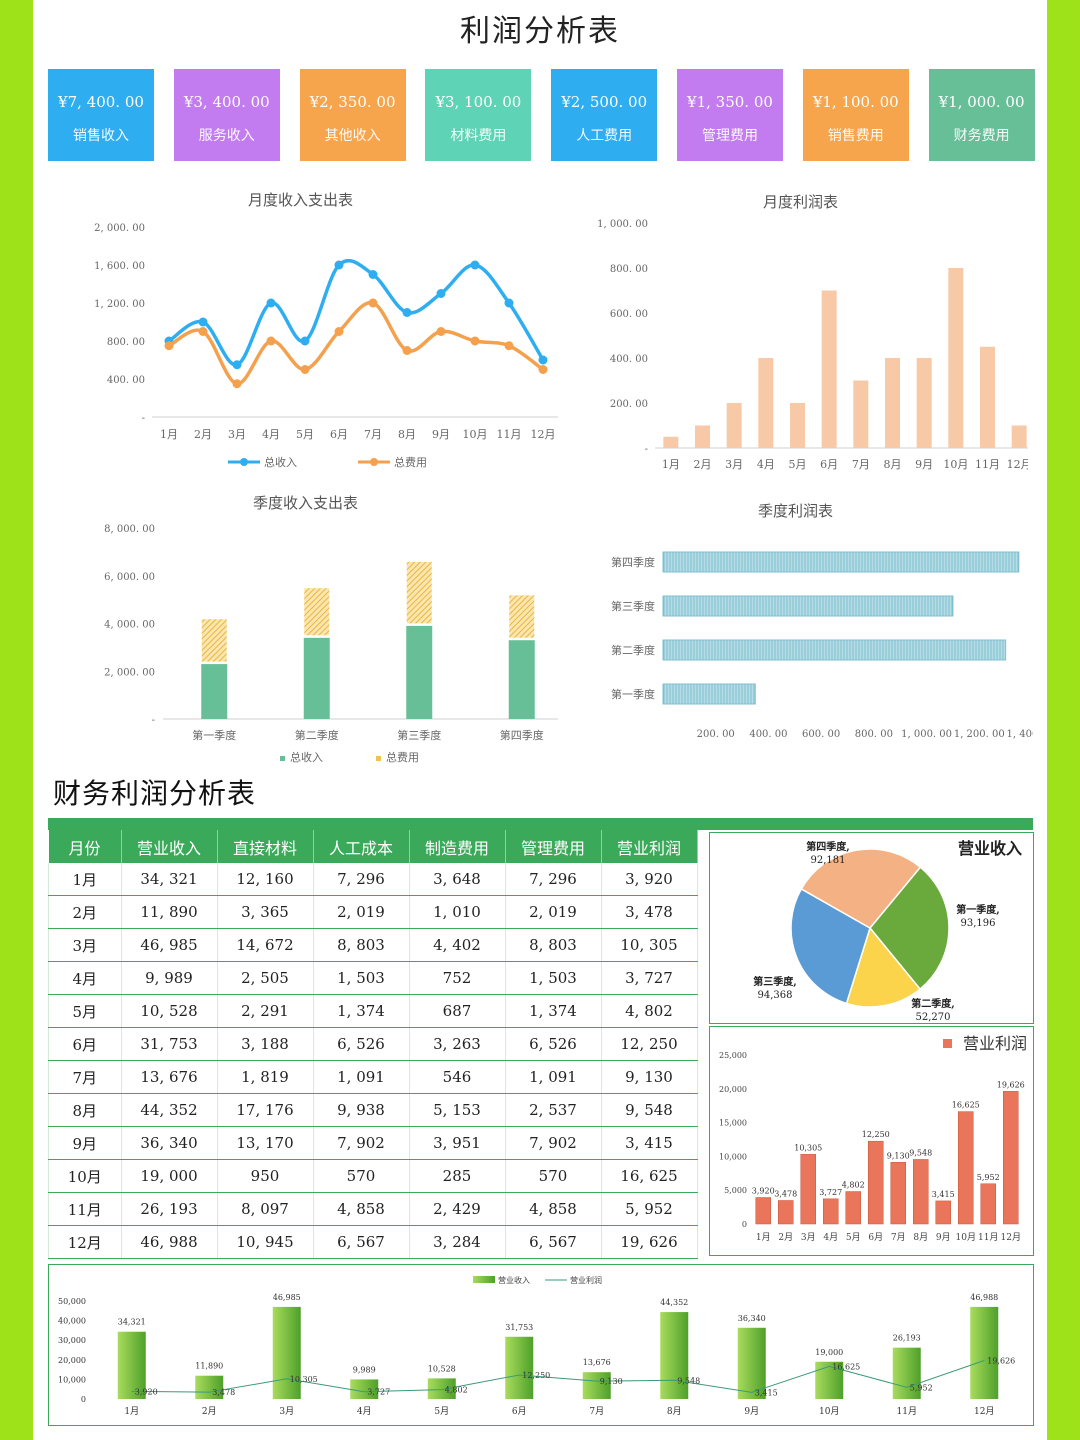 This screenshot has width=1080, height=1440. What do you see at coordinates (855, 136) in the screenshot?
I see `summary-card-label: 销售费用` at bounding box center [855, 136].